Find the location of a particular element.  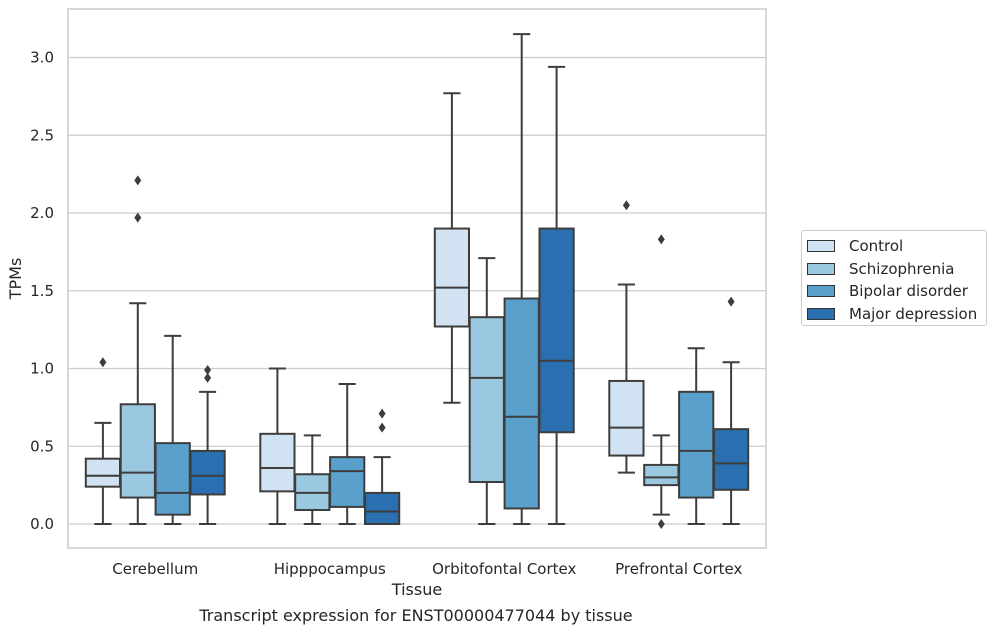

x-axis-label: Tissue is located at coordinates (416, 589).